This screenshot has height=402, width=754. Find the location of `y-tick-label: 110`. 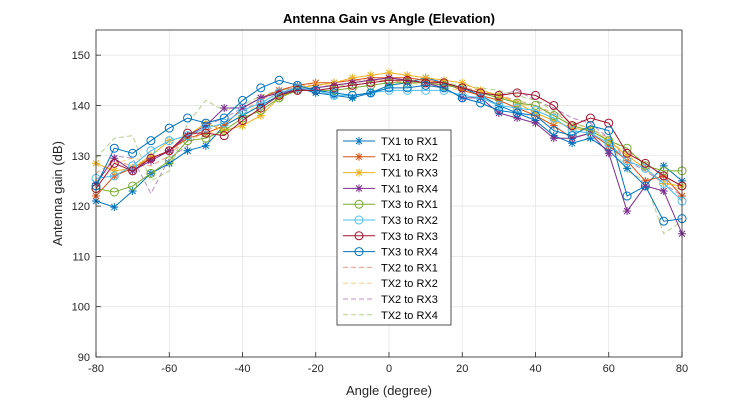

y-tick-label: 110 is located at coordinates (81, 257).